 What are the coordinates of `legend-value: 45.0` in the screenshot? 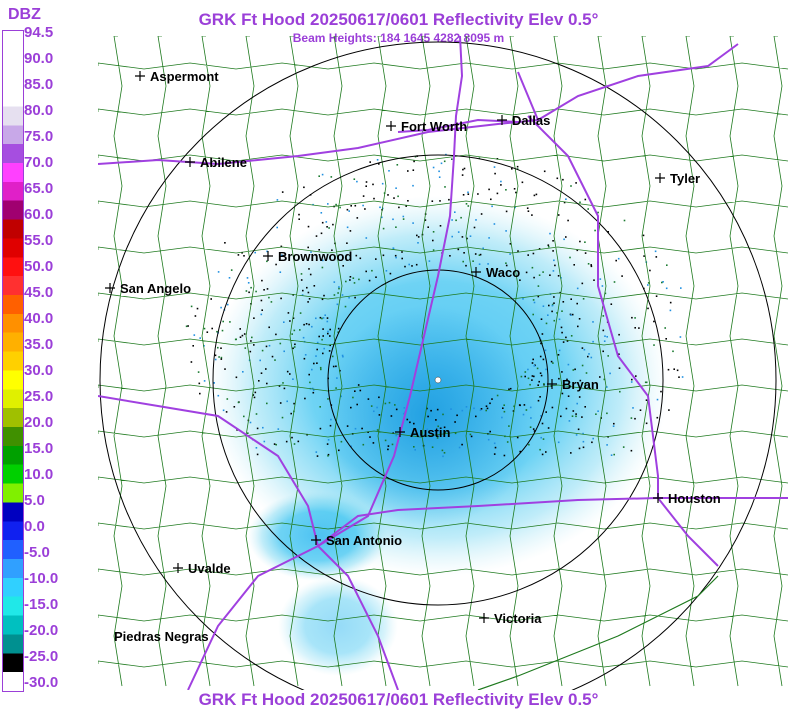 It's located at (39, 292).